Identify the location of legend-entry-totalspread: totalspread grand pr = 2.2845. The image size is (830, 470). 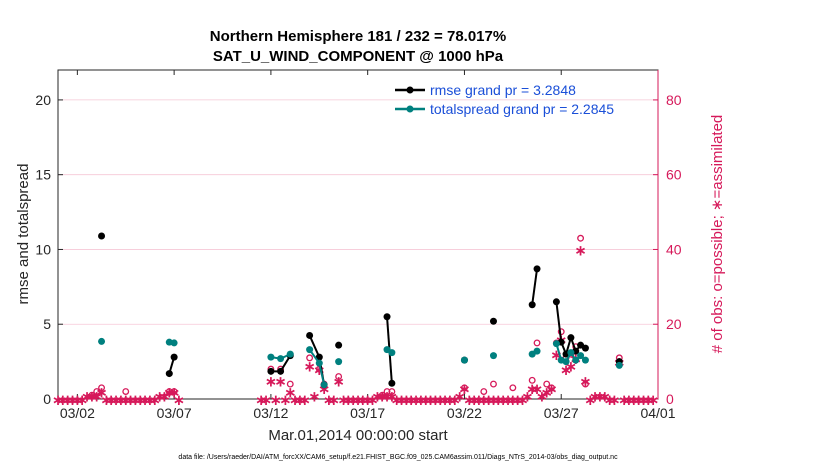
(504, 109).